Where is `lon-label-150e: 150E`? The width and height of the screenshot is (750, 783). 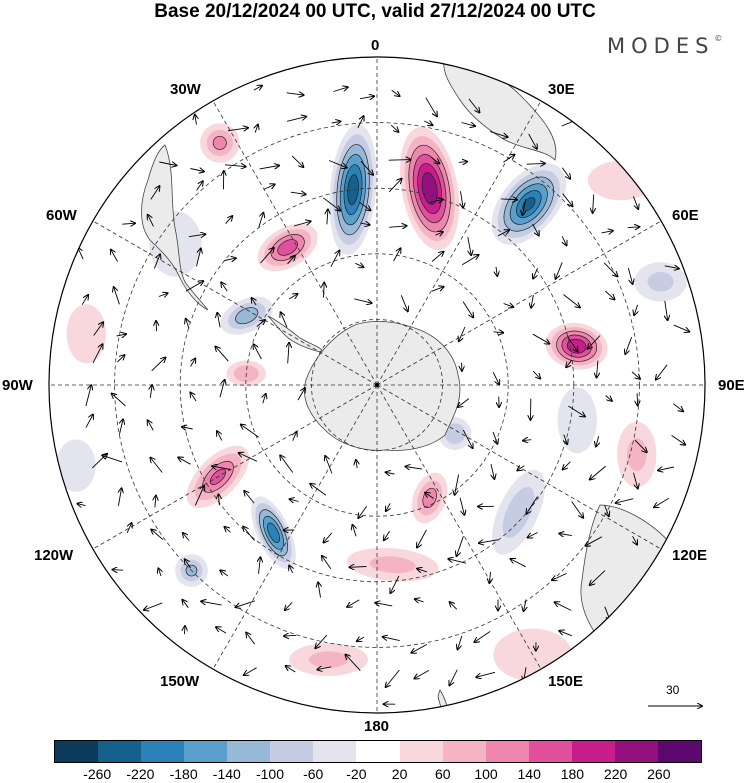 lon-label-150e: 150E is located at coordinates (566, 681).